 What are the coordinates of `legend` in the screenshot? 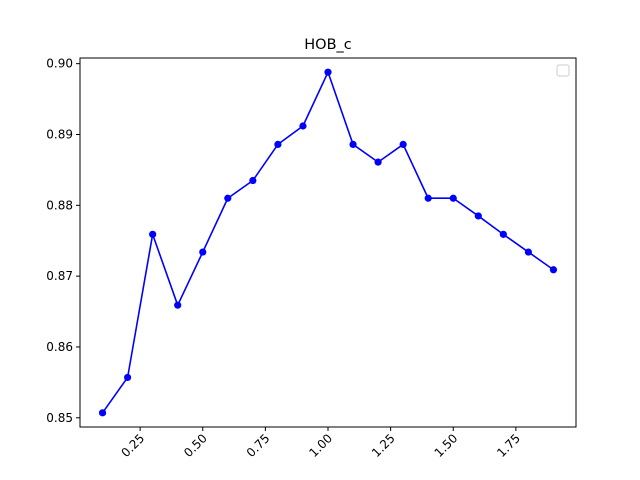 It's located at (563, 70).